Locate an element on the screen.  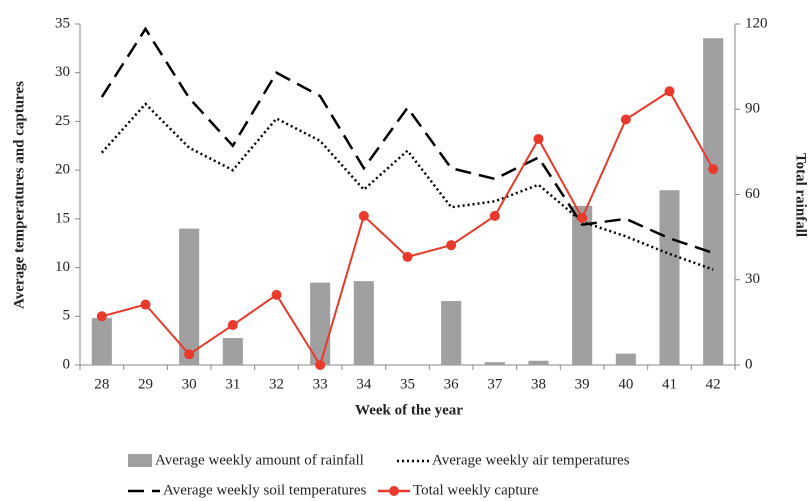
x-tick-label: 36 is located at coordinates (452, 384).